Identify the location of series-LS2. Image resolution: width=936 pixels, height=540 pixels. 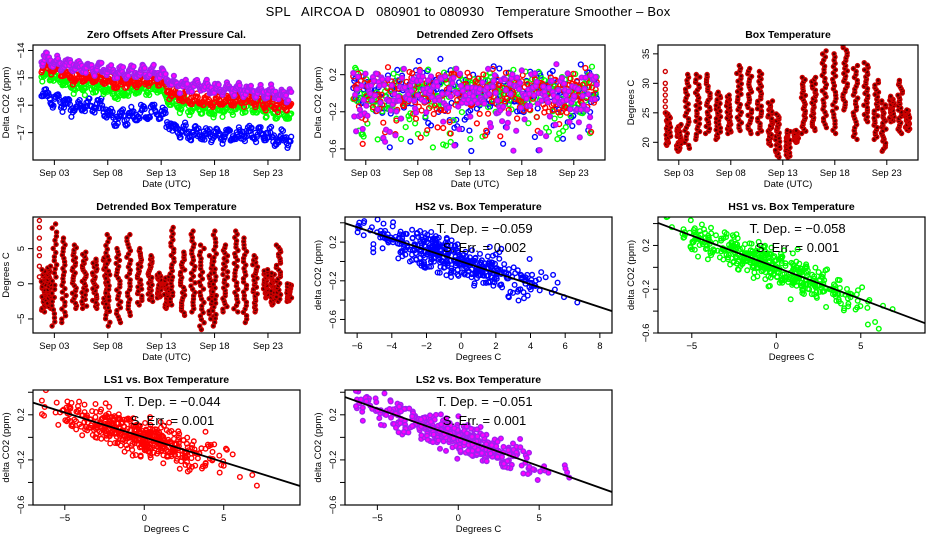
(166, 77).